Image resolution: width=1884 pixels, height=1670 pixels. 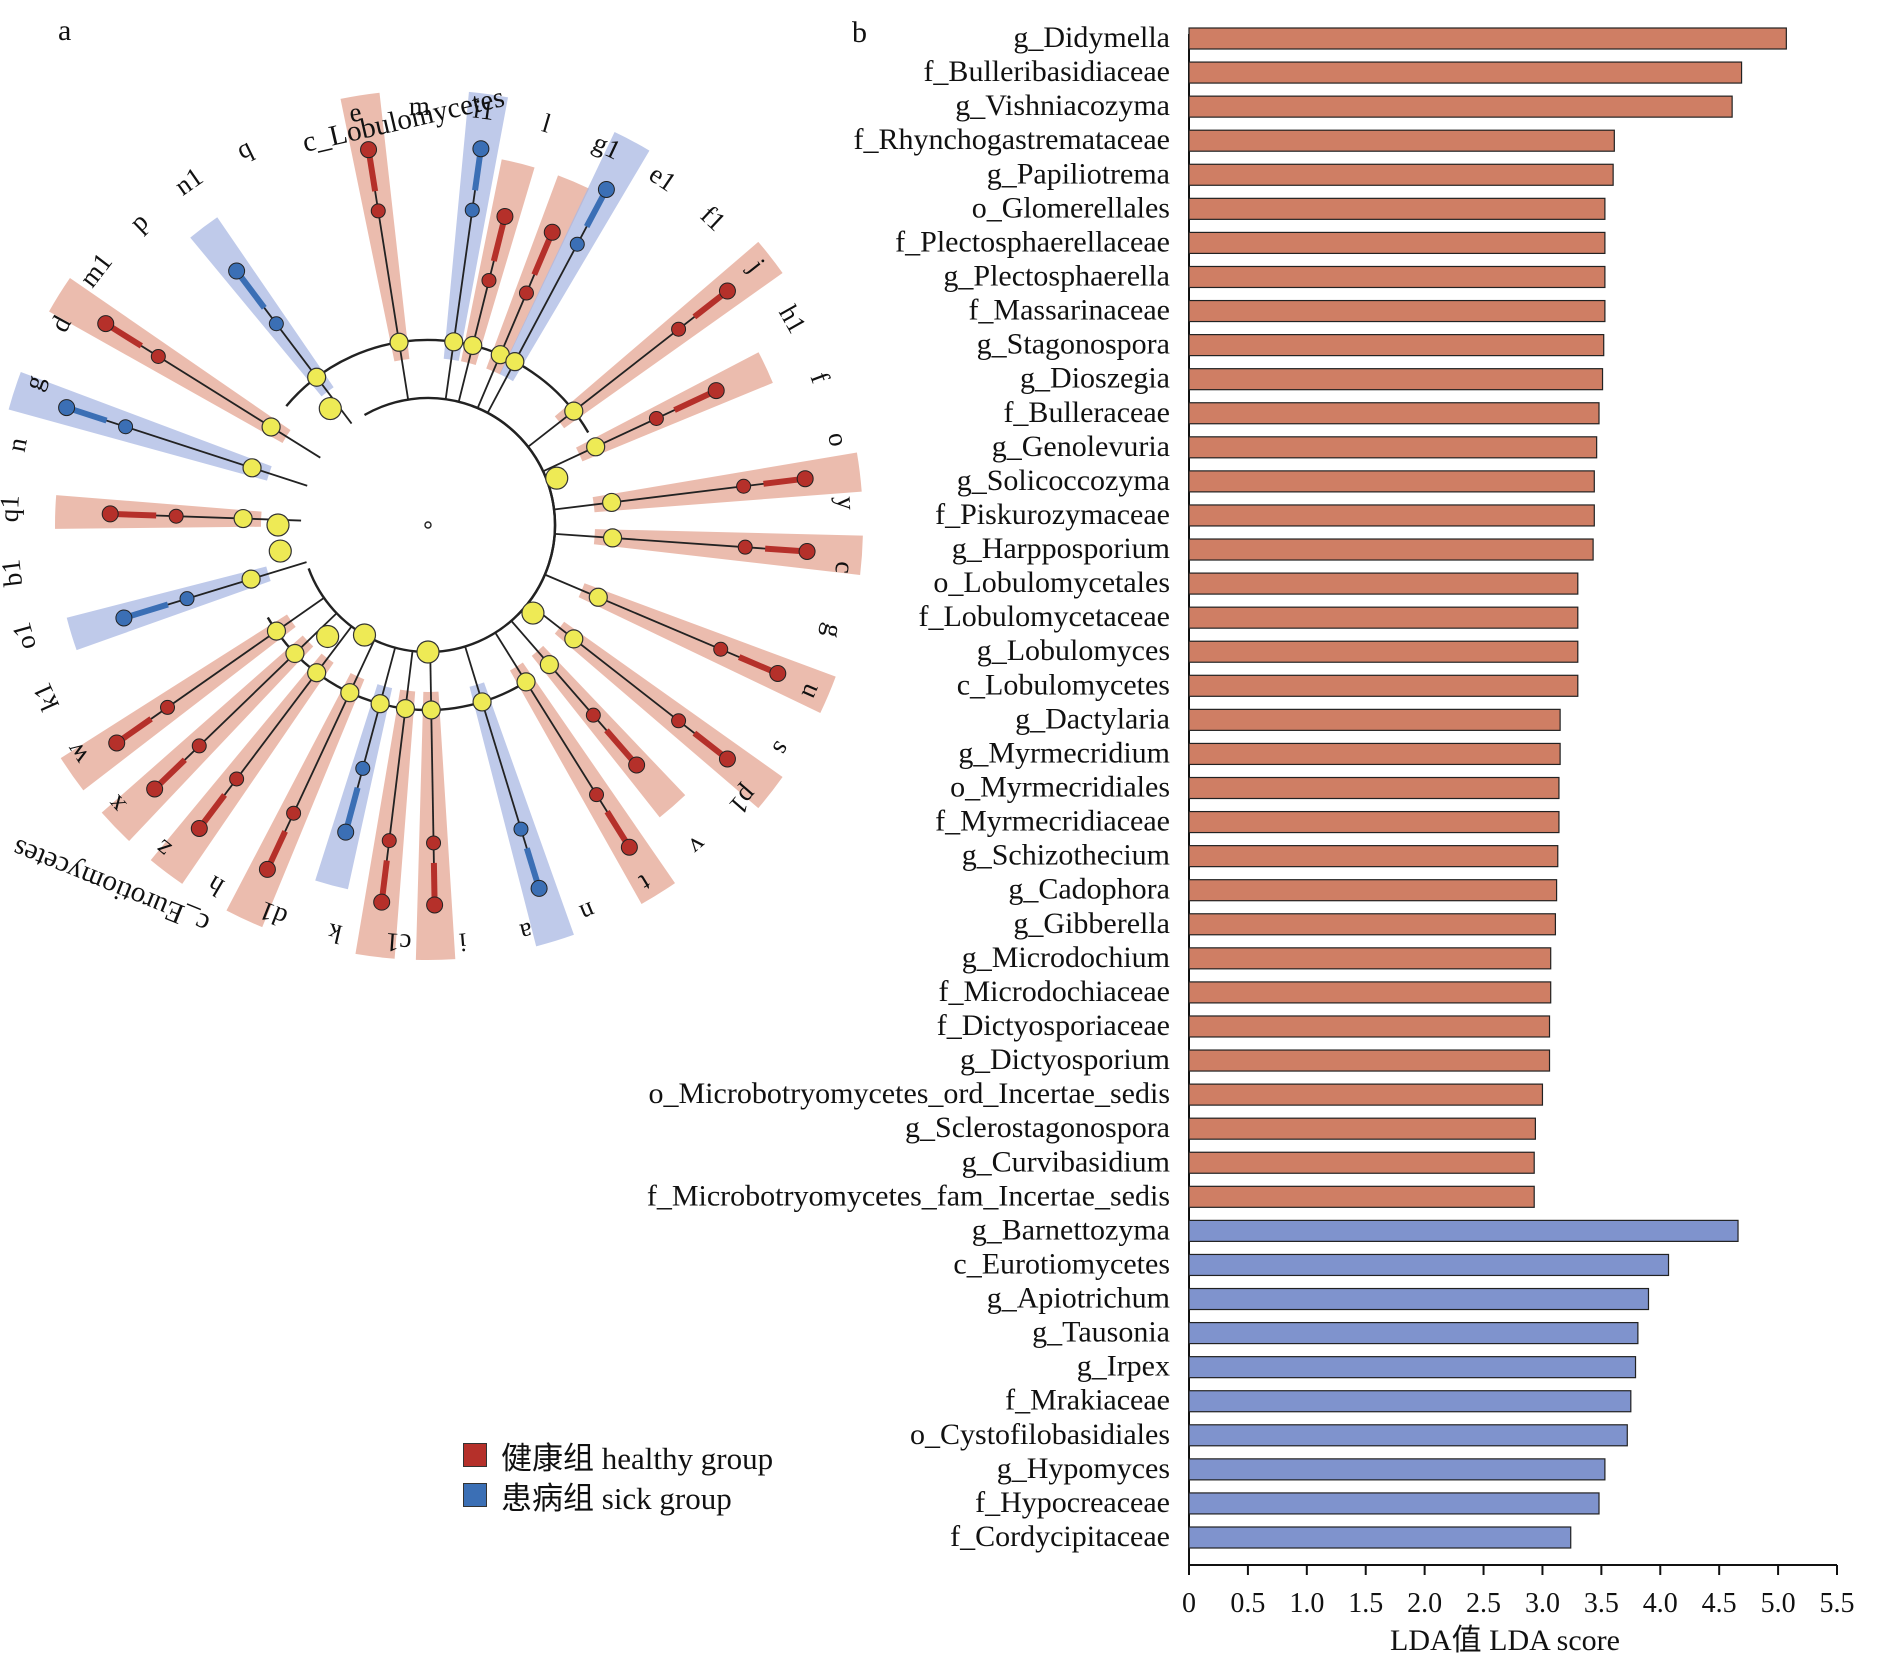 What do you see at coordinates (1306, 1603) in the screenshot?
I see `x-tick-label: 1.0` at bounding box center [1306, 1603].